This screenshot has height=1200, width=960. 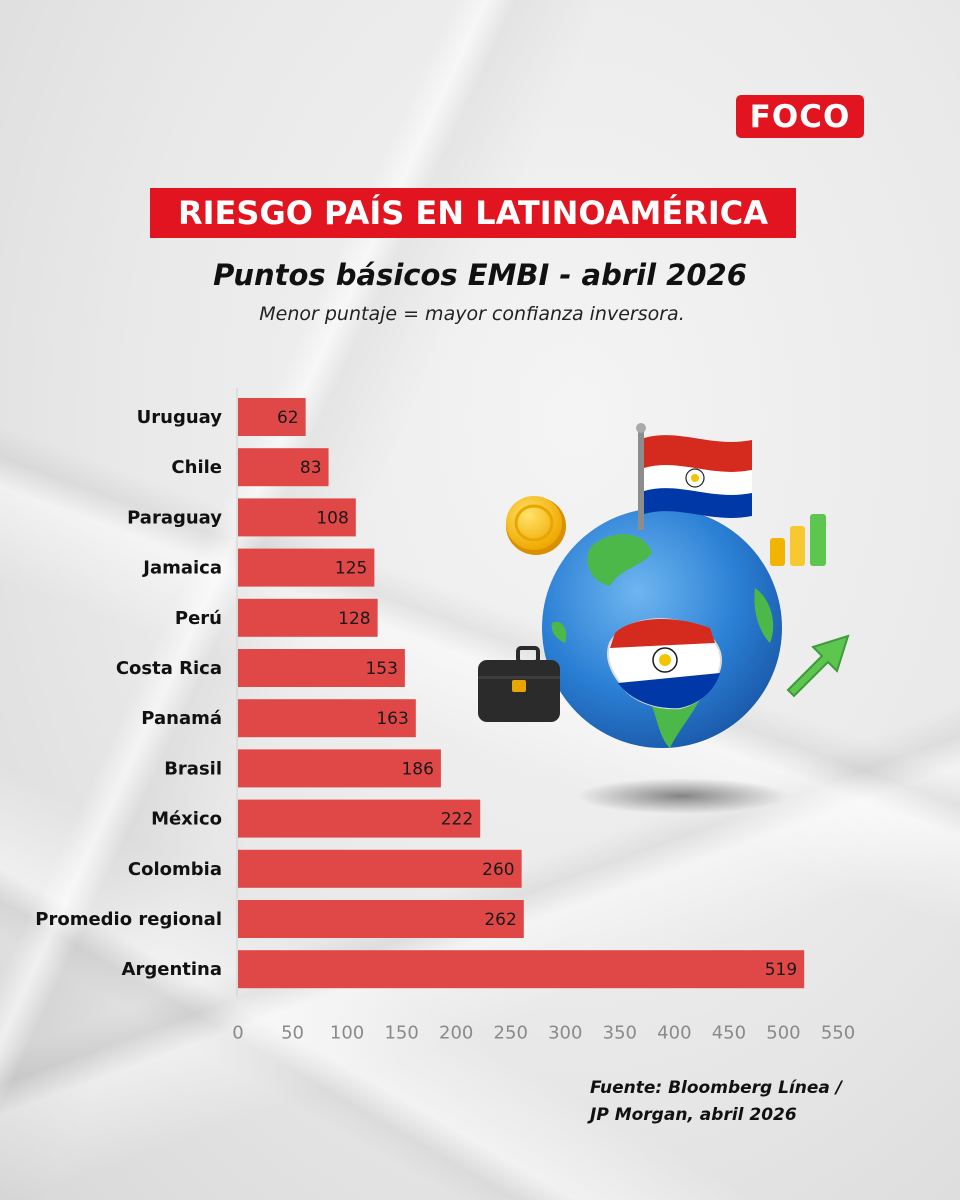 I want to click on source-line-1: Fuente: Bloomberg Línea /, so click(x=716, y=1088).